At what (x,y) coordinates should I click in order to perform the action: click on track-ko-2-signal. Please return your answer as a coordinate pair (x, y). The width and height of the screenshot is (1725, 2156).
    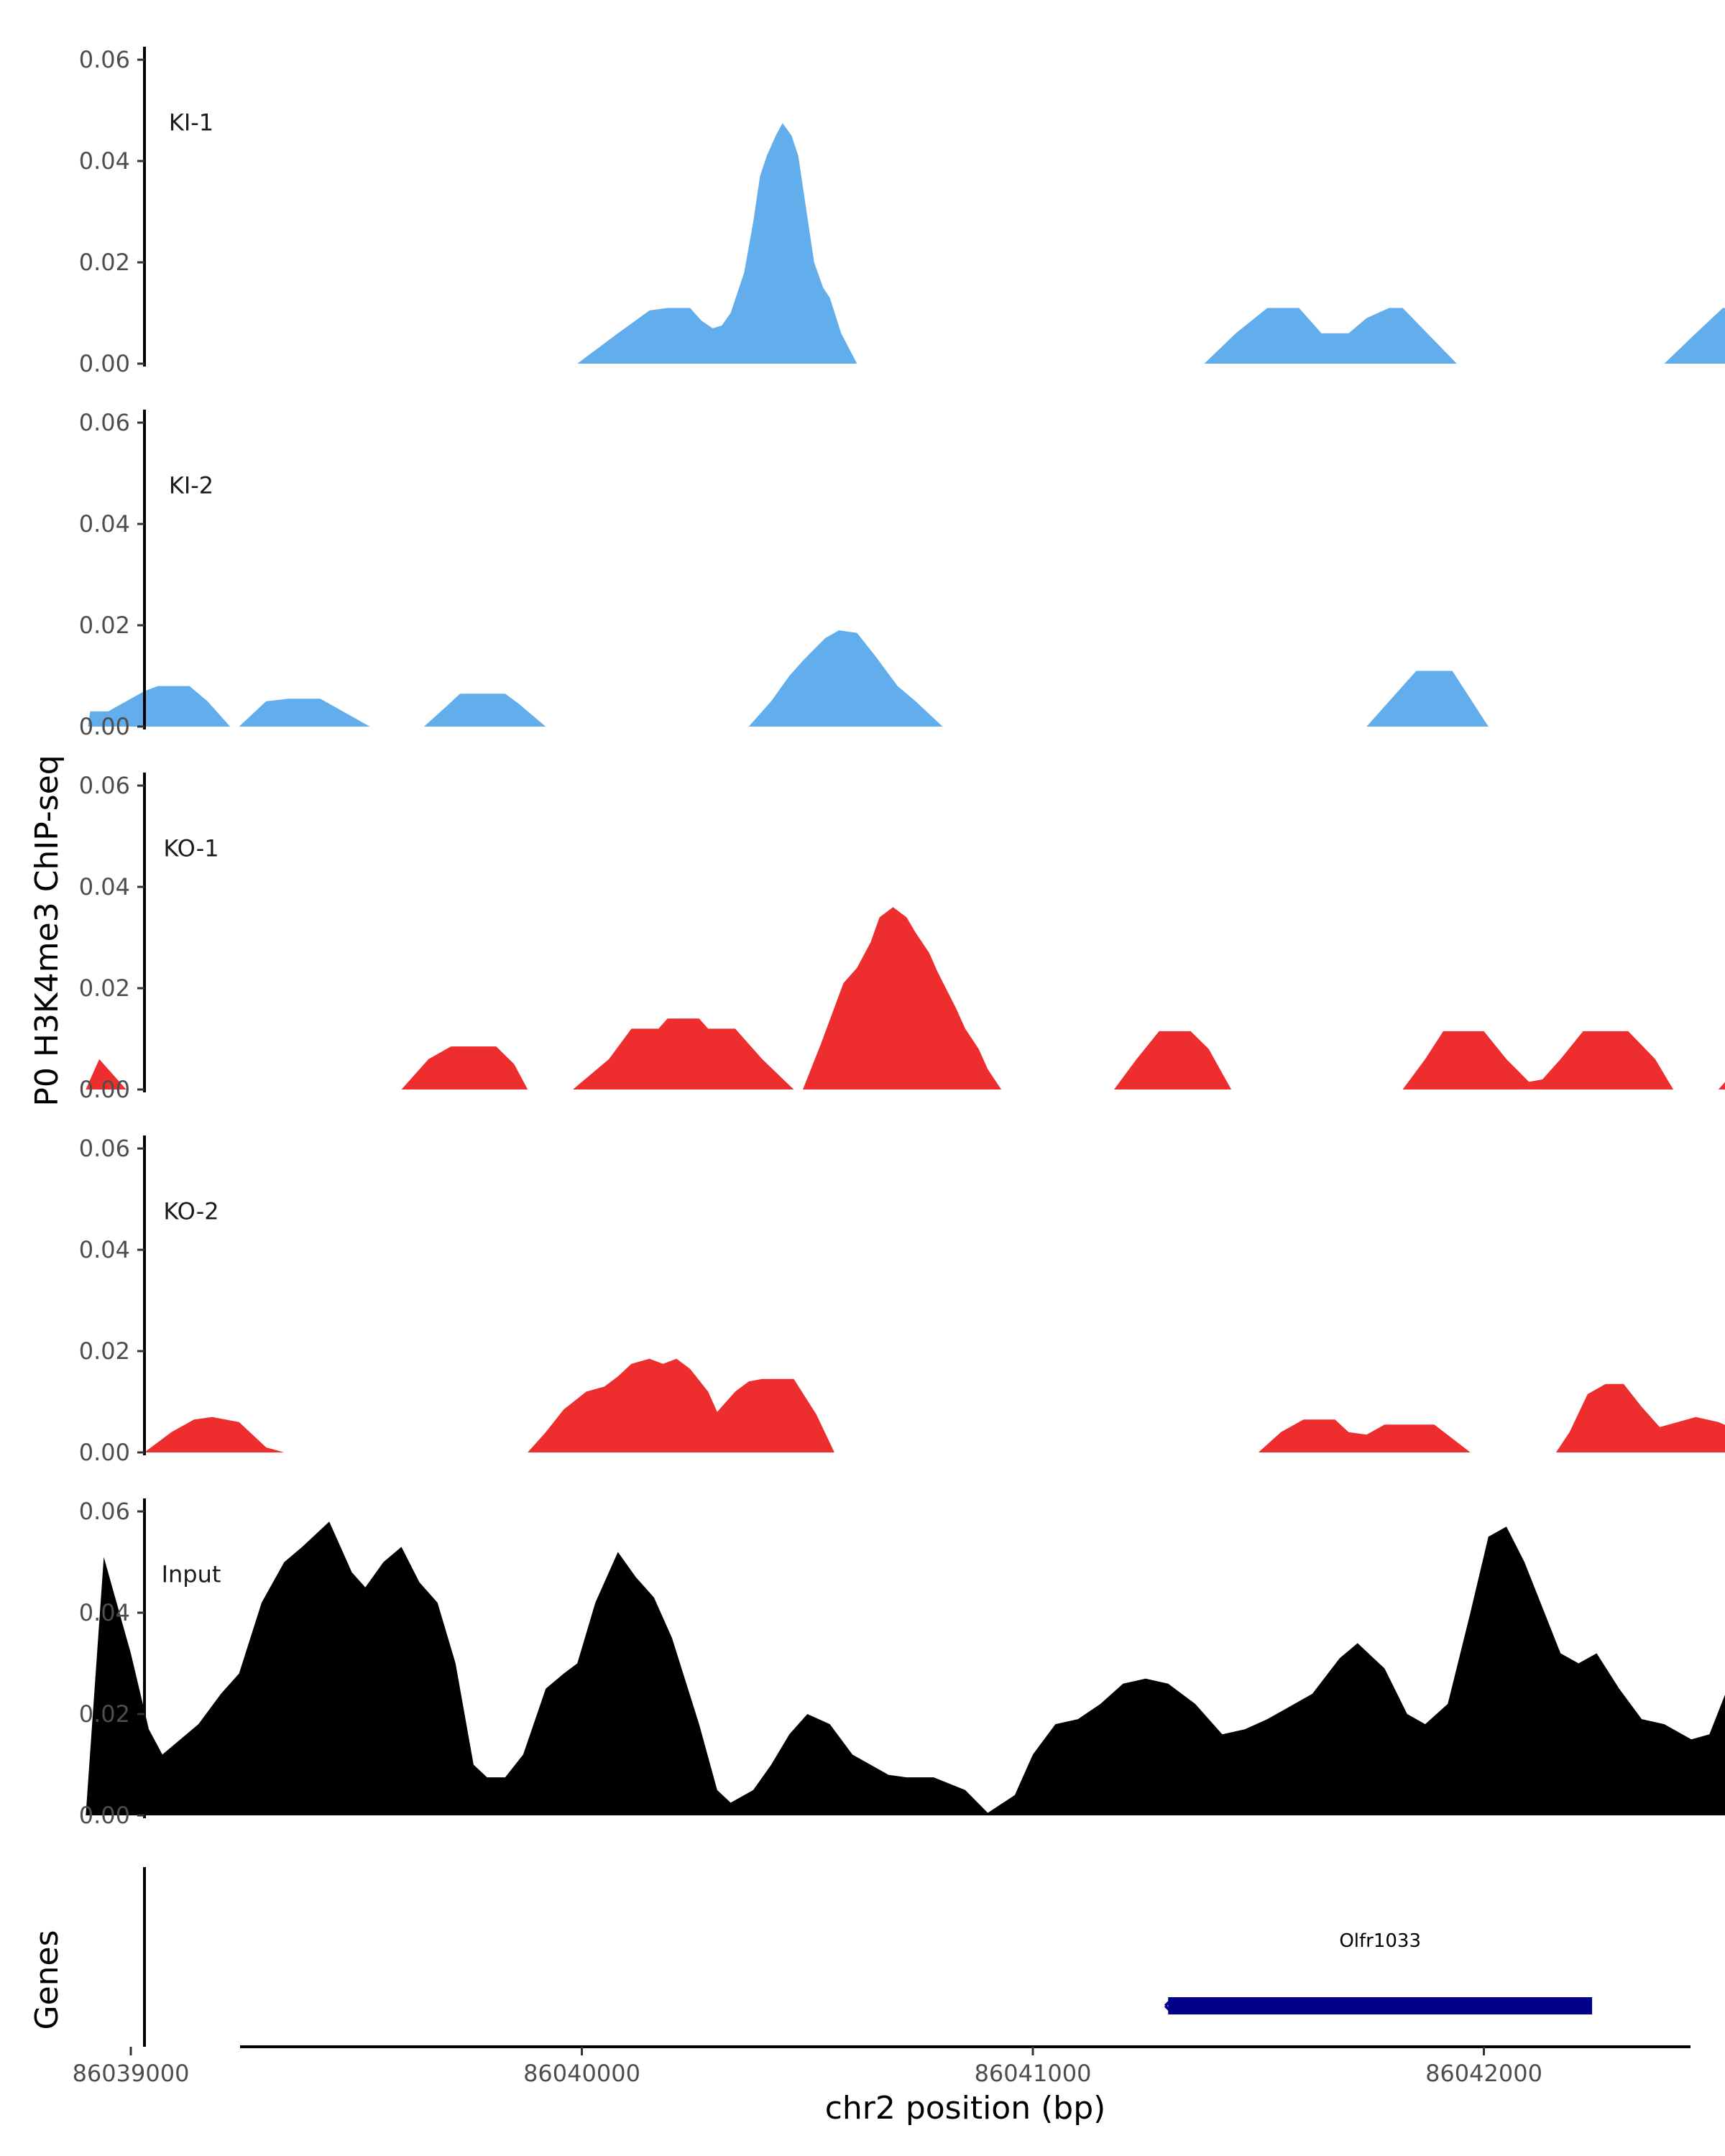
    Looking at the image, I should click on (934, 1405).